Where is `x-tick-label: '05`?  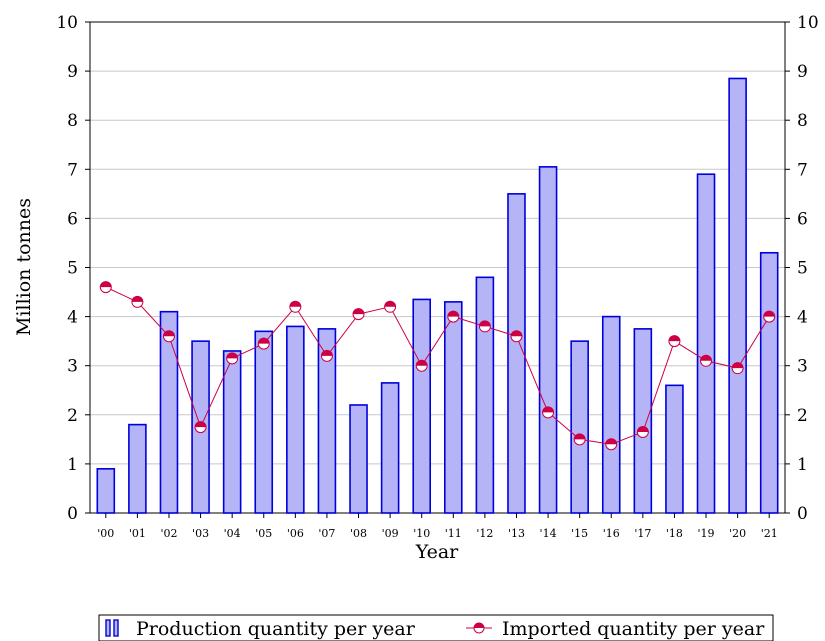
x-tick-label: '05 is located at coordinates (263, 533).